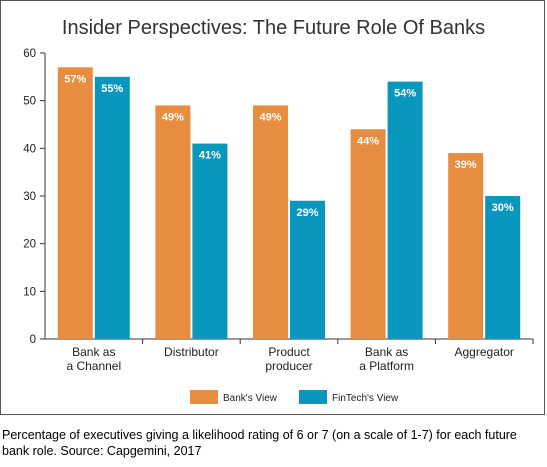  What do you see at coordinates (29, 102) in the screenshot?
I see `y-tick-label: 50` at bounding box center [29, 102].